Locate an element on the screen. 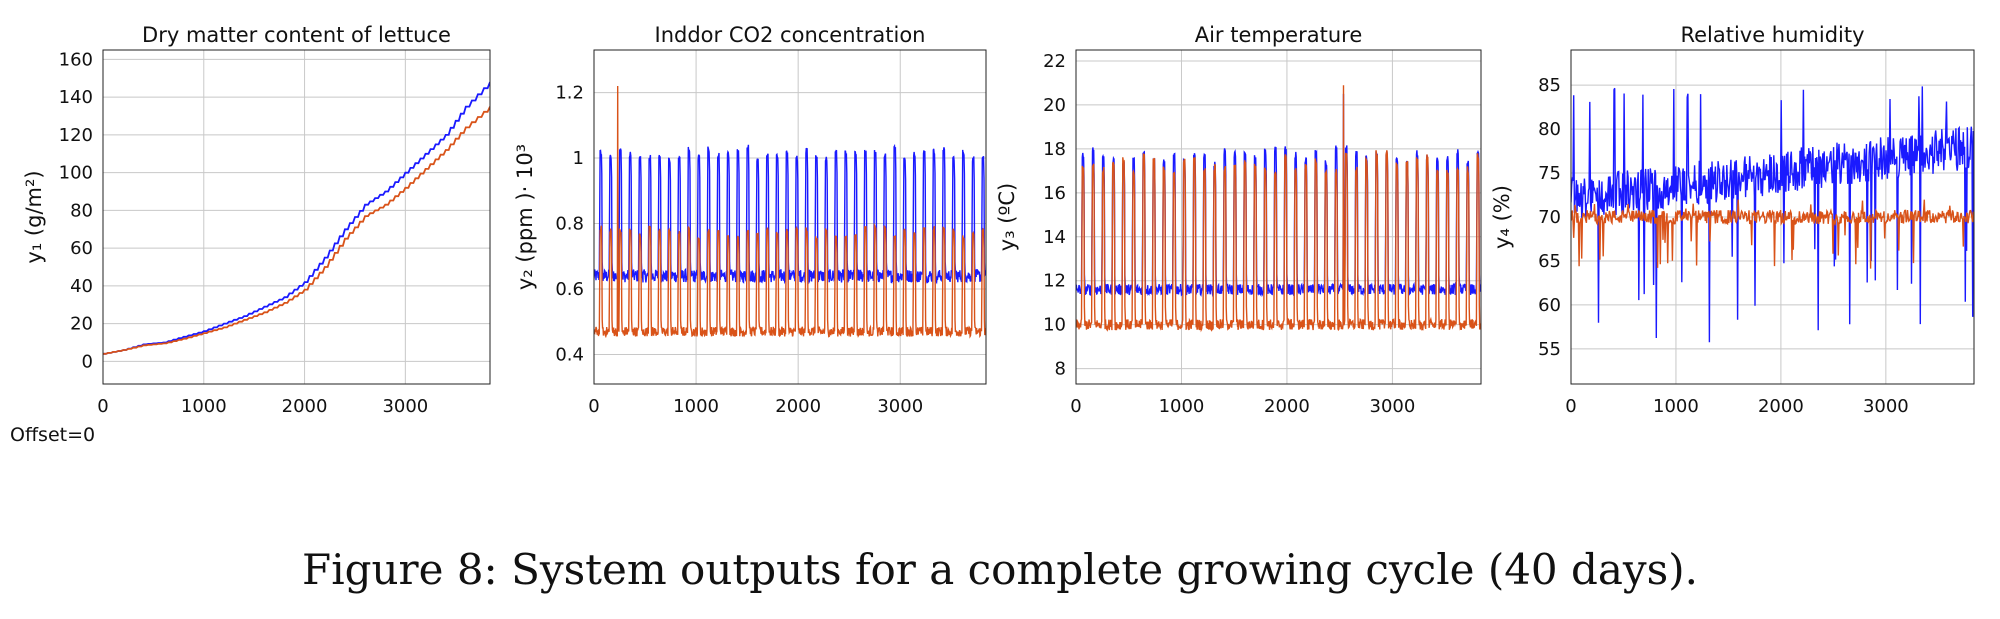 The height and width of the screenshot is (619, 2000). chart-title: Relative humidity is located at coordinates (1772, 35).